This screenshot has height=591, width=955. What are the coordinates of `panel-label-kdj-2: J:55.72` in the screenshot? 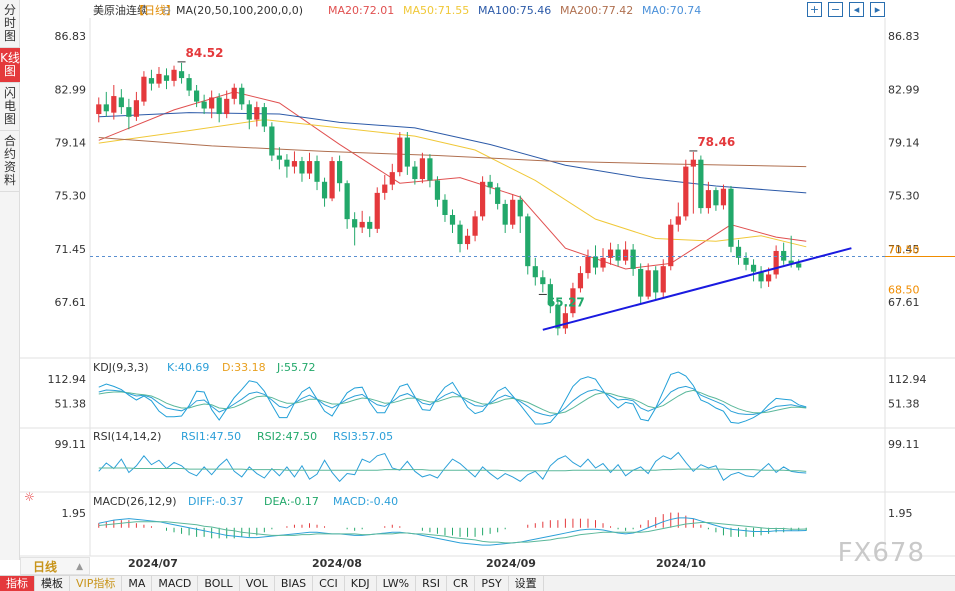 It's located at (295, 367).